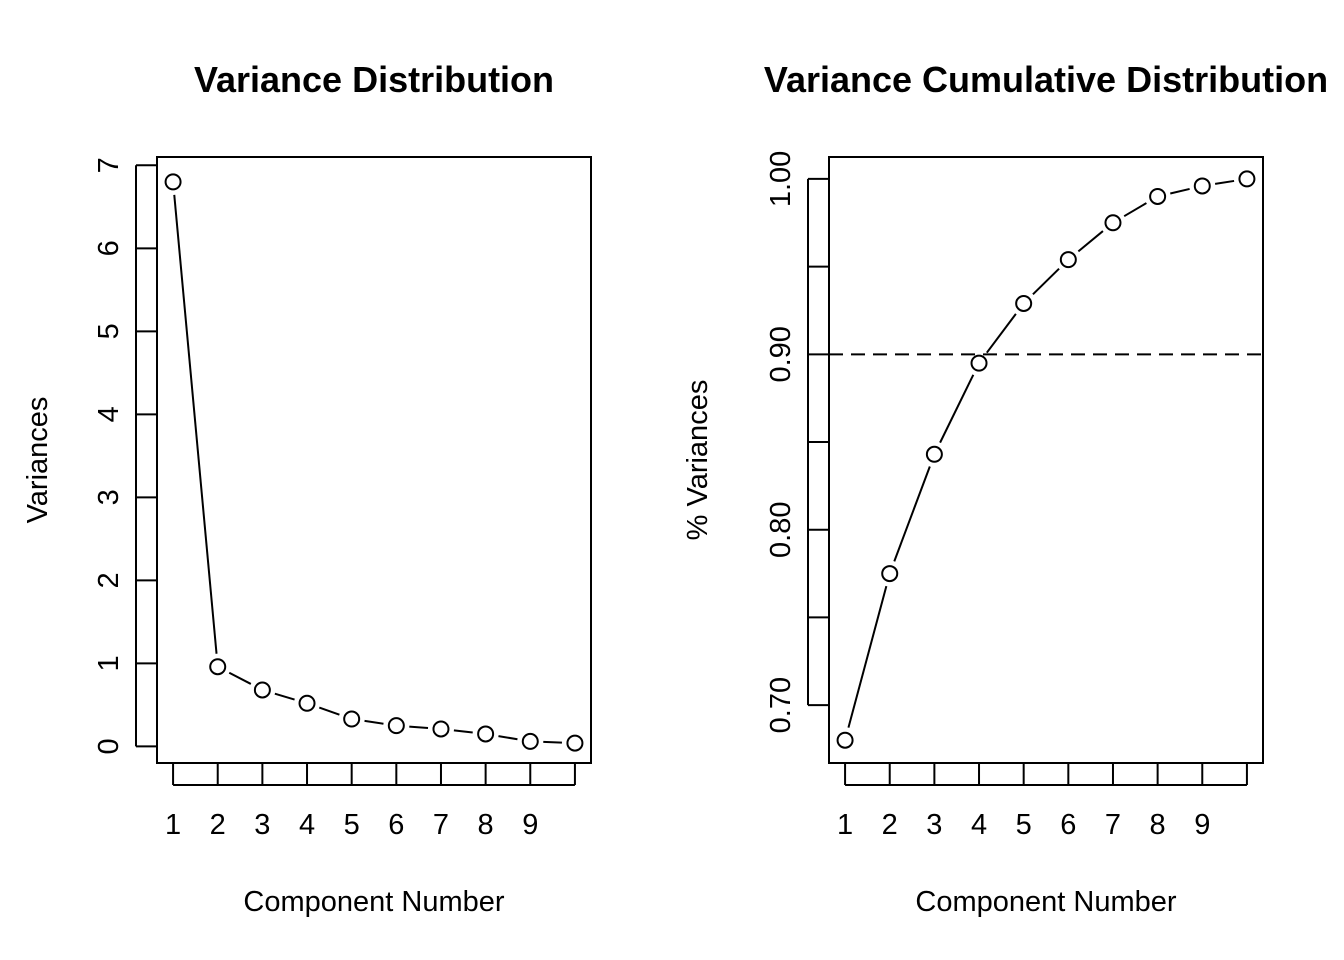 Image resolution: width=1344 pixels, height=960 pixels. I want to click on y-tick-label: 0.80, so click(781, 529).